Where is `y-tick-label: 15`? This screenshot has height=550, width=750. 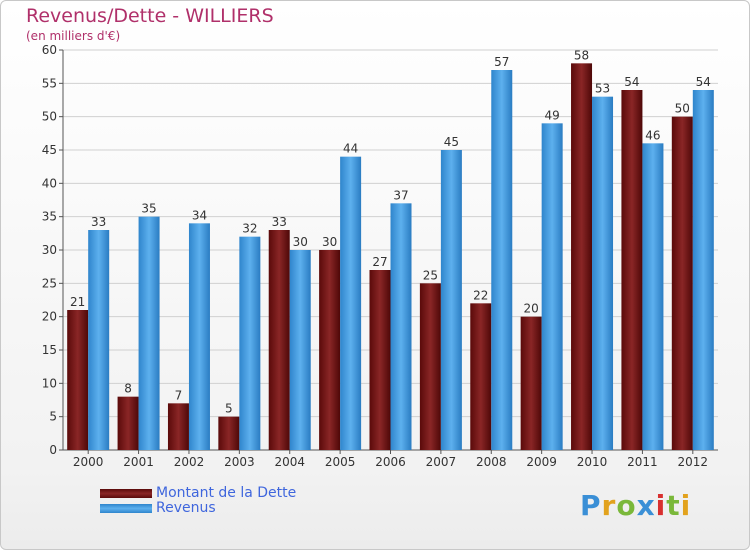 y-tick-label: 15 is located at coordinates (49, 350).